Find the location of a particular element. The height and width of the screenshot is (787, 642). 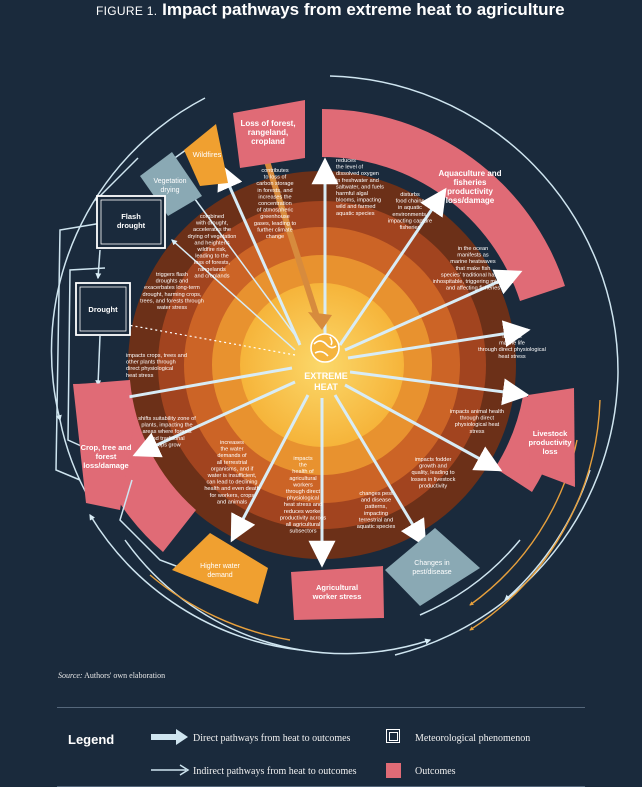

animal-health-line: impacts animal health is located at coordinates (477, 412).